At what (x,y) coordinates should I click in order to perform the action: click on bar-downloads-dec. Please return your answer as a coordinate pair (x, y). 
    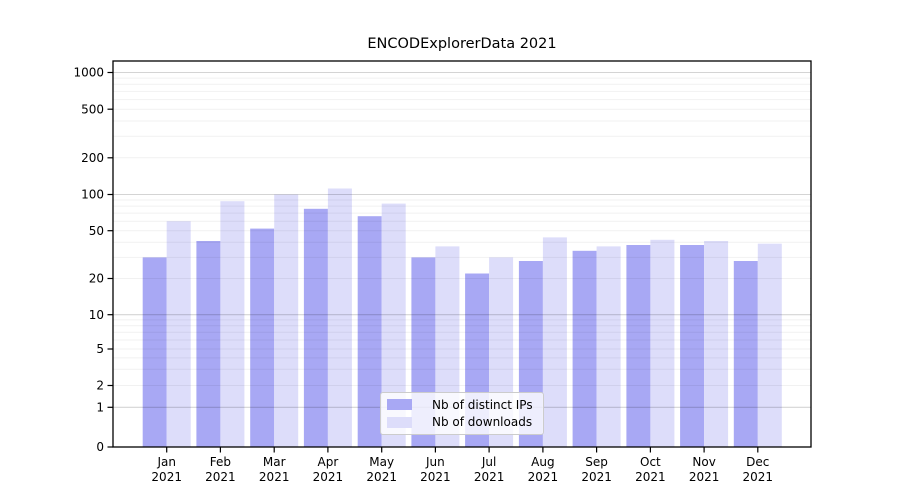
    Looking at the image, I should click on (769, 345).